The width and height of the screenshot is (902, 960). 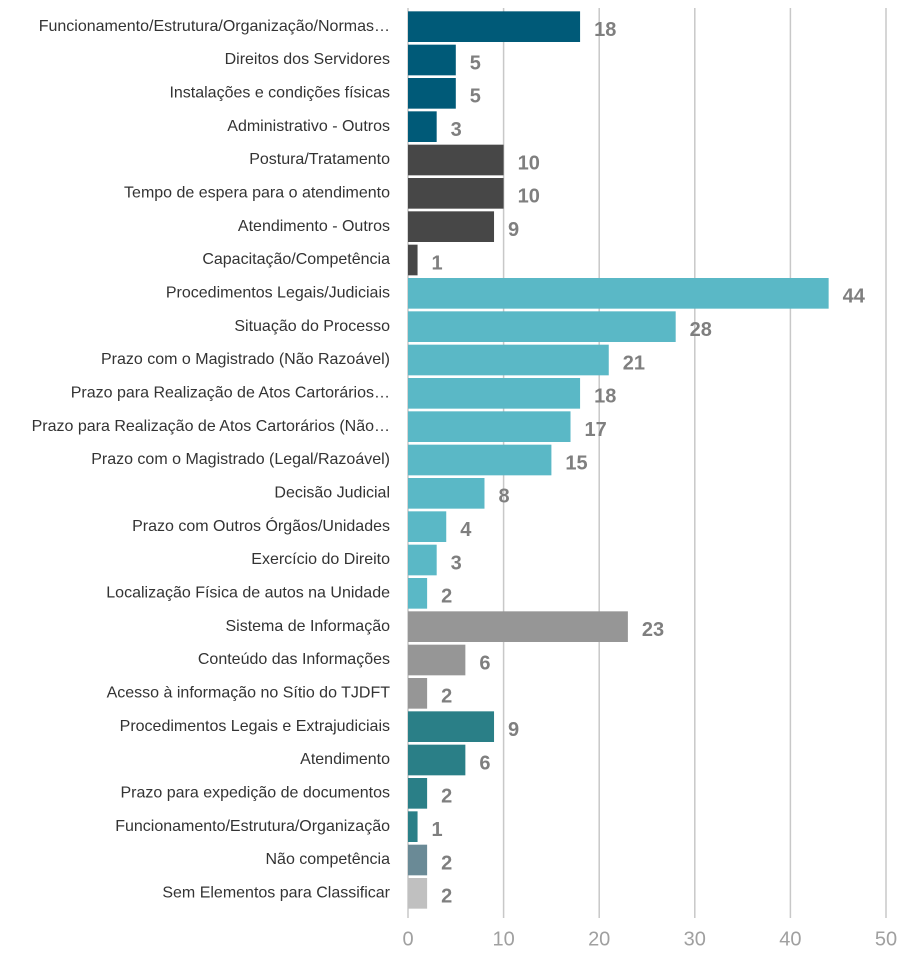 I want to click on y-tick-label: Conteúdo das Informações, so click(x=294, y=659).